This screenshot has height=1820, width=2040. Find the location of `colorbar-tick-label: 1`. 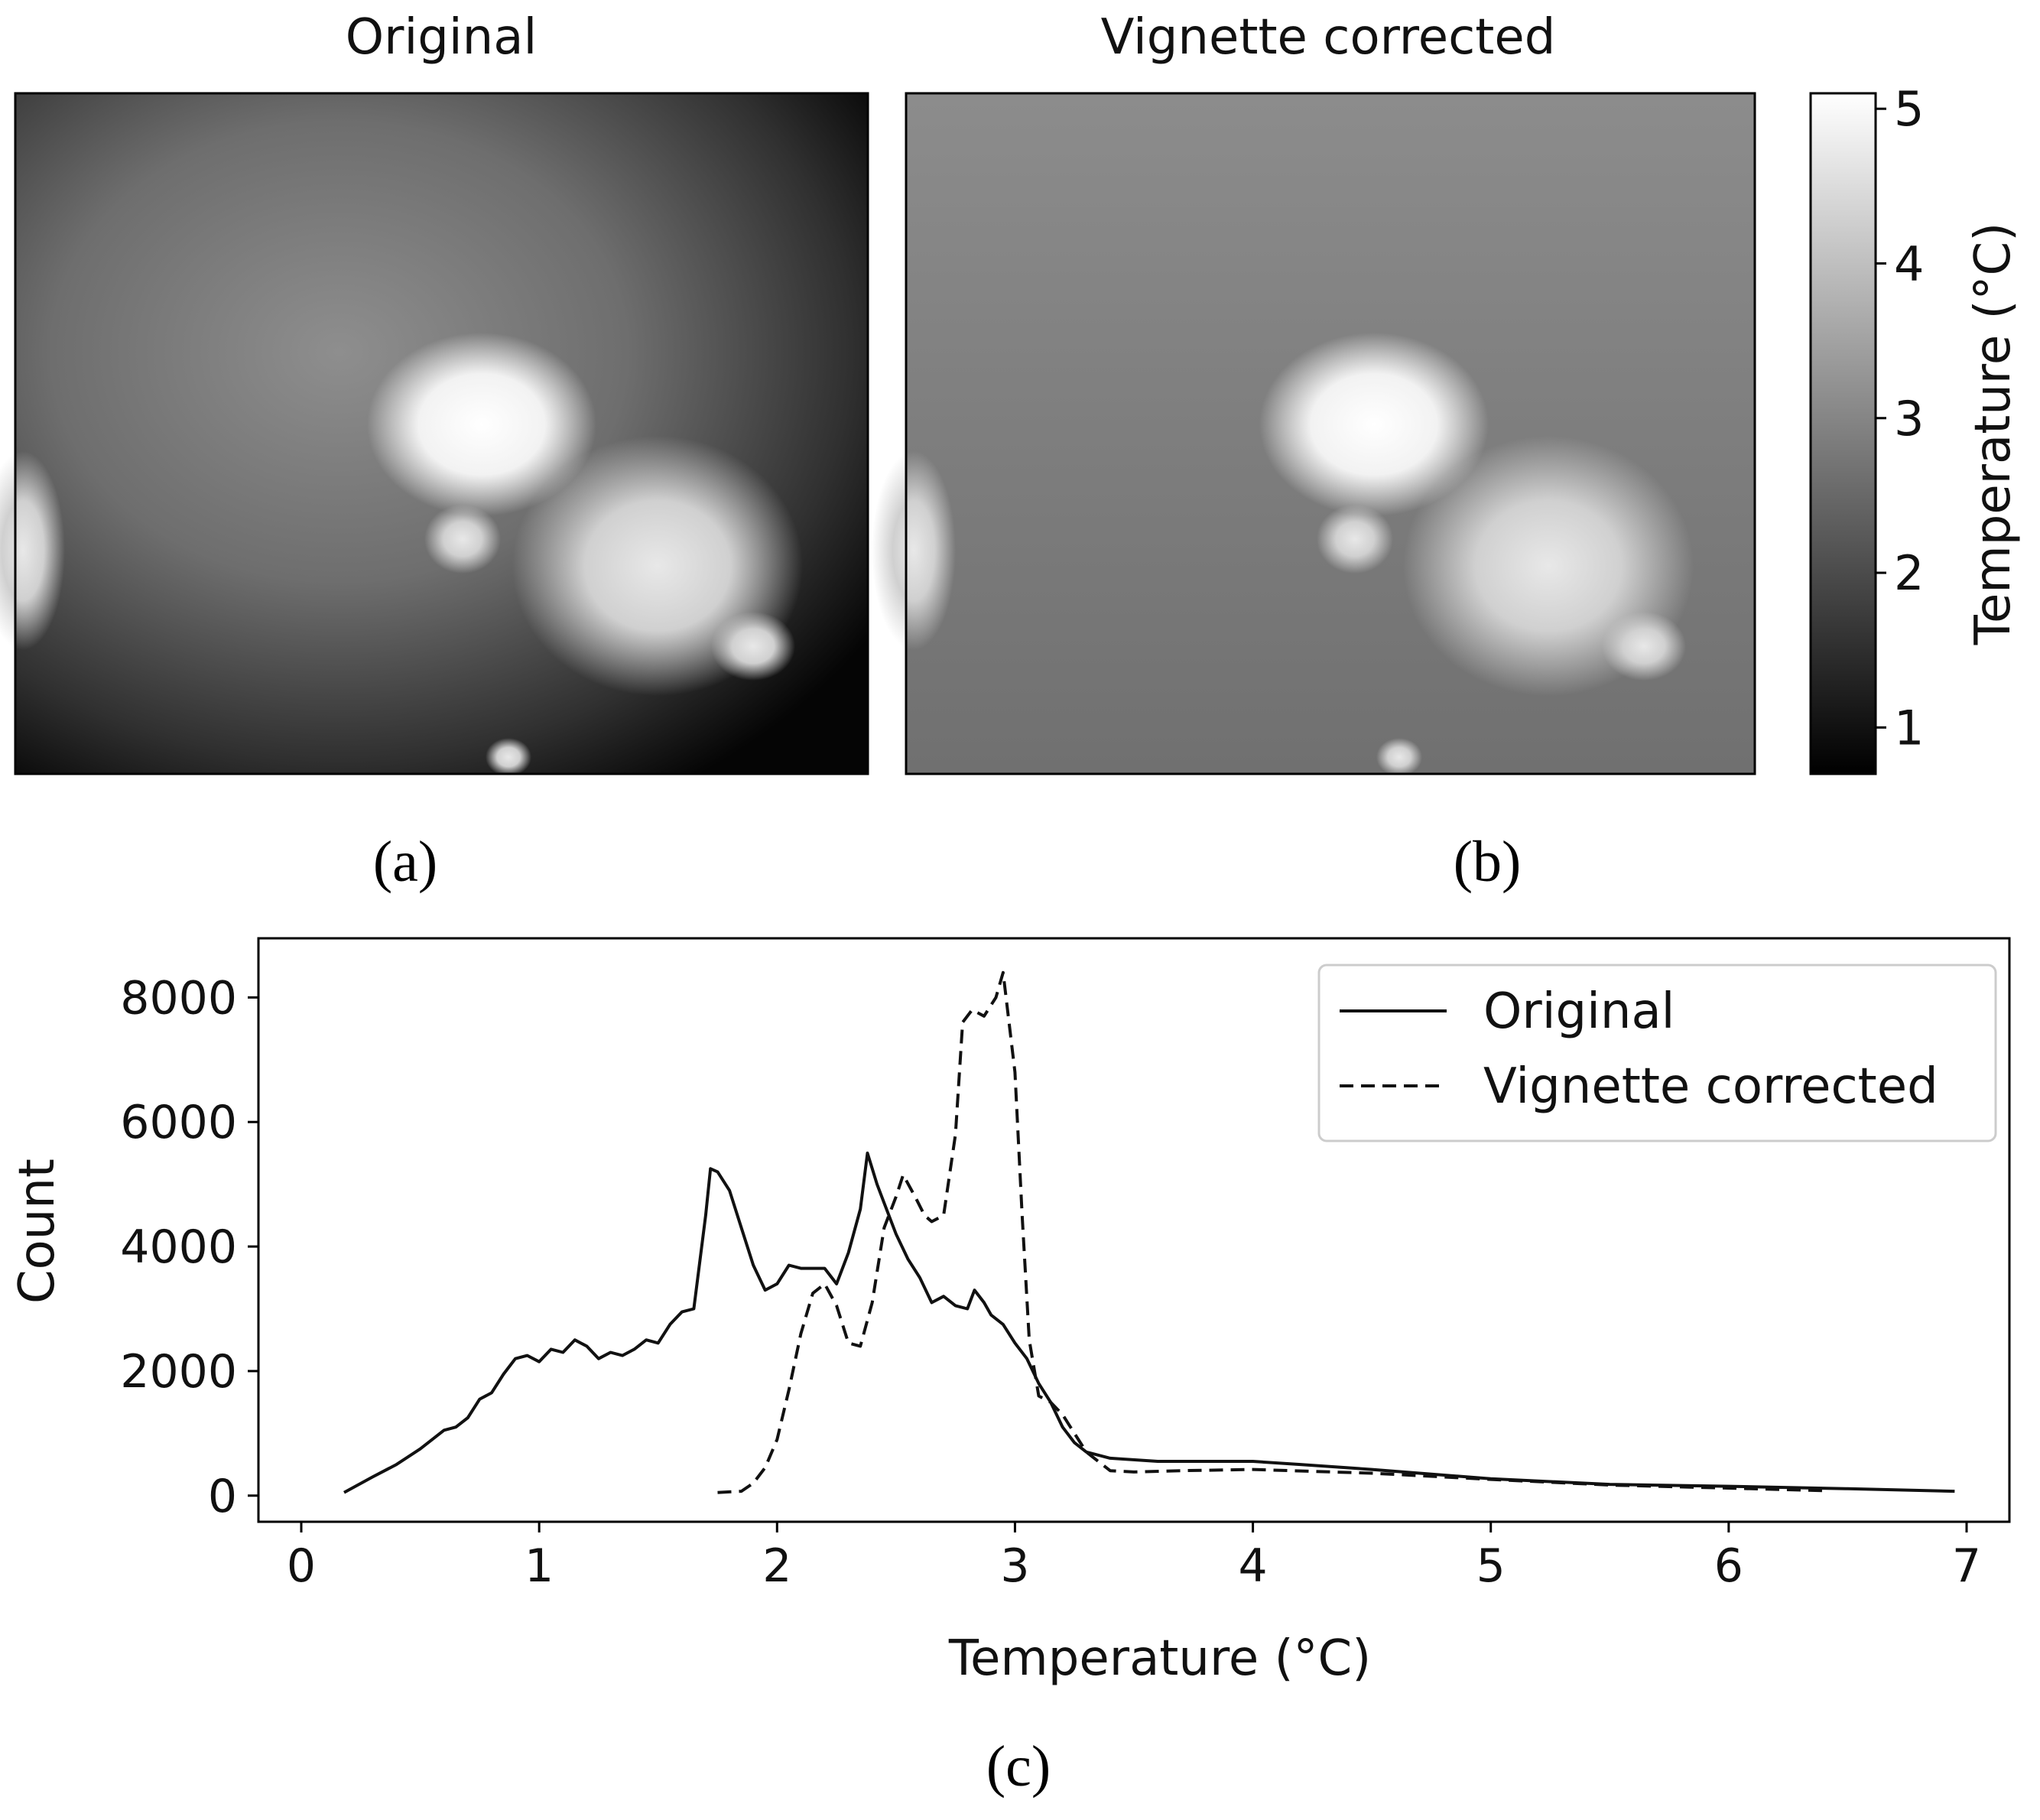

colorbar-tick-label: 1 is located at coordinates (1909, 728).